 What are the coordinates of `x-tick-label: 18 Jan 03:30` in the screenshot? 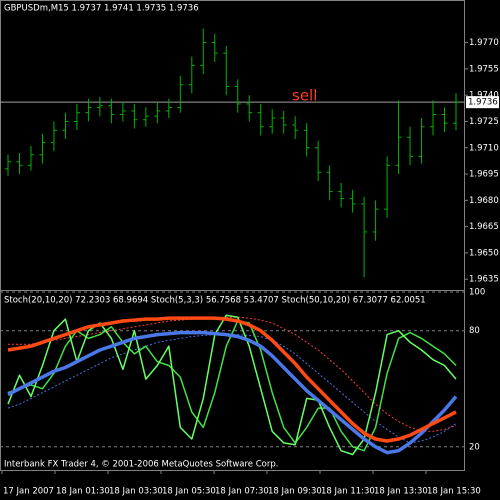 It's located at (136, 492).